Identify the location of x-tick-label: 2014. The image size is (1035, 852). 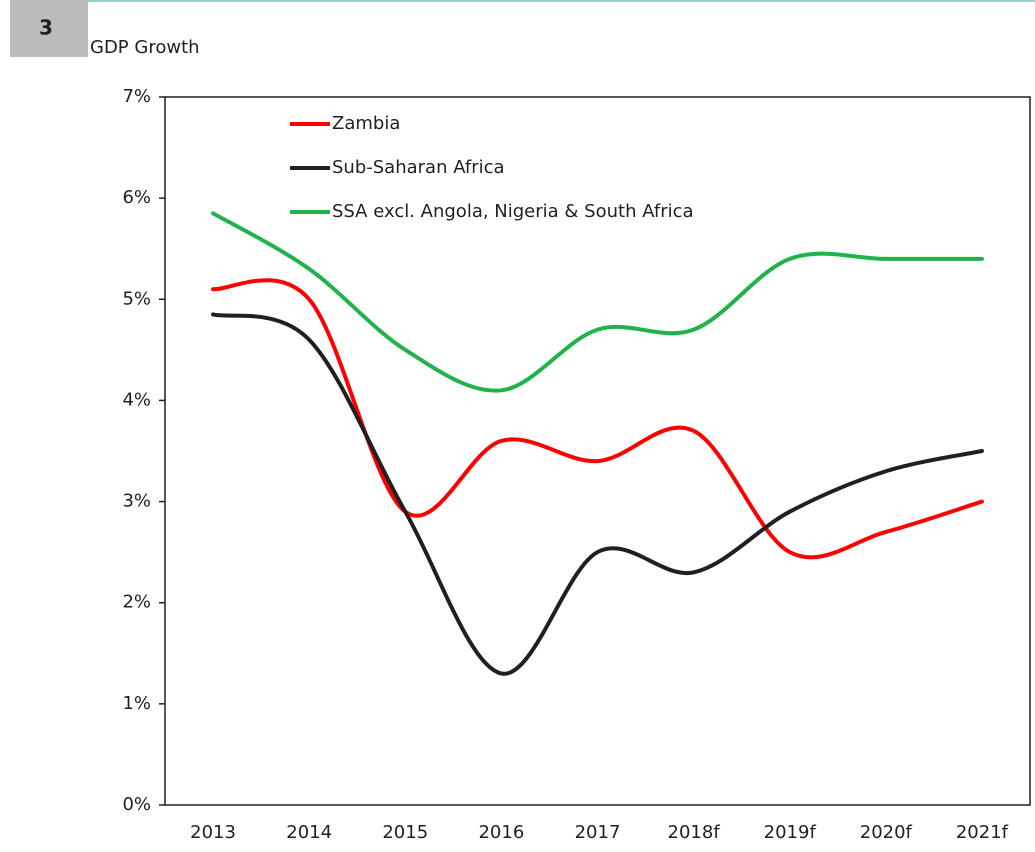
(309, 832).